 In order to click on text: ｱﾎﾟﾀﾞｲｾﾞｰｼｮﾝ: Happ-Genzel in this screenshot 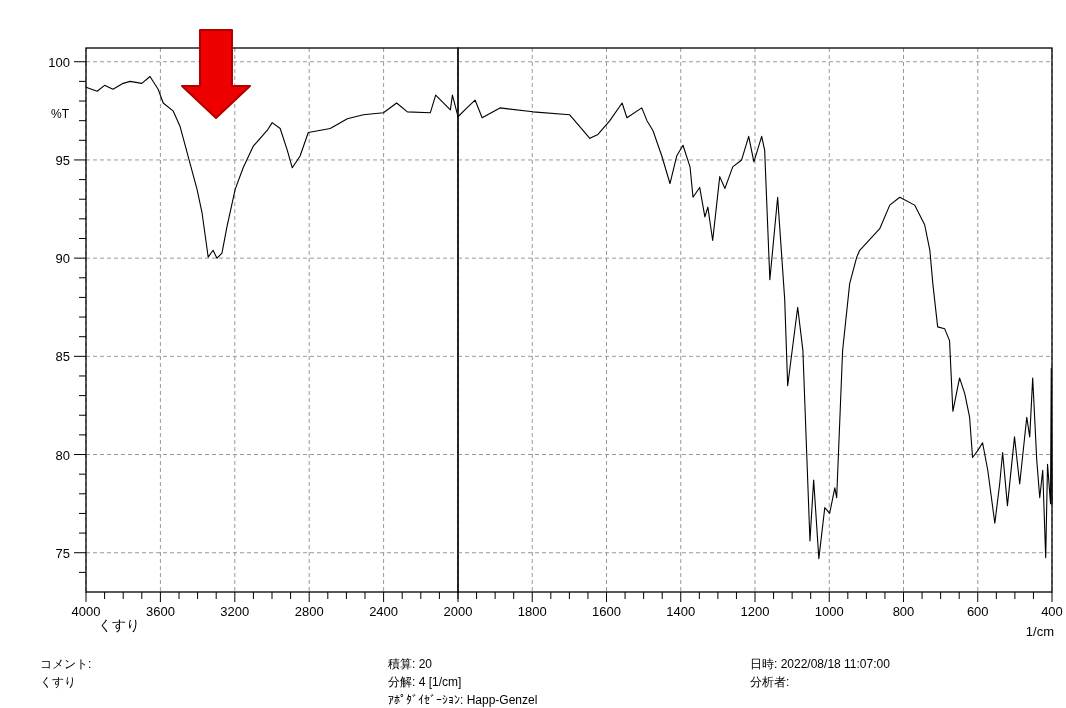, I will do `click(463, 700)`.